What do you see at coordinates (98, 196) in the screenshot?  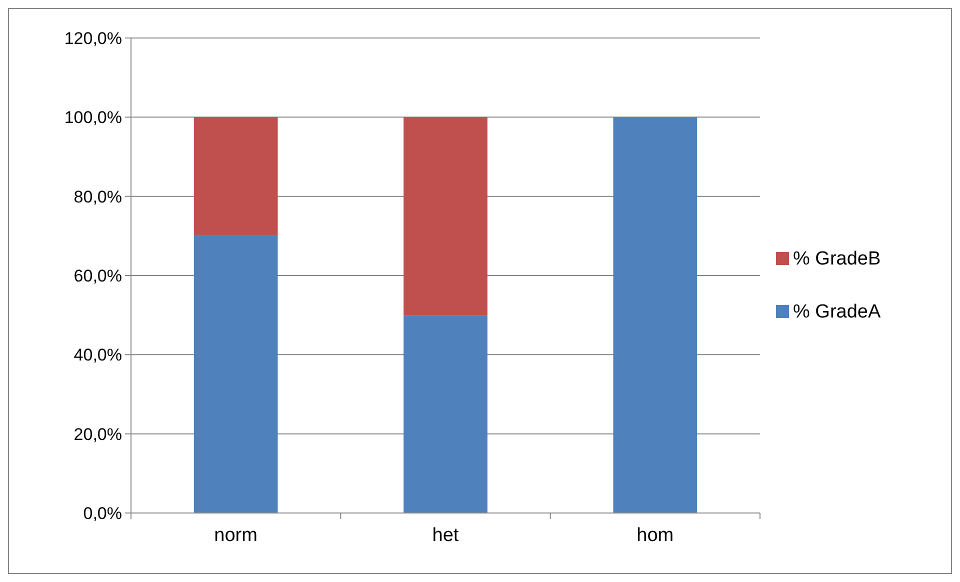 I see `y-tick-label: 80,0%` at bounding box center [98, 196].